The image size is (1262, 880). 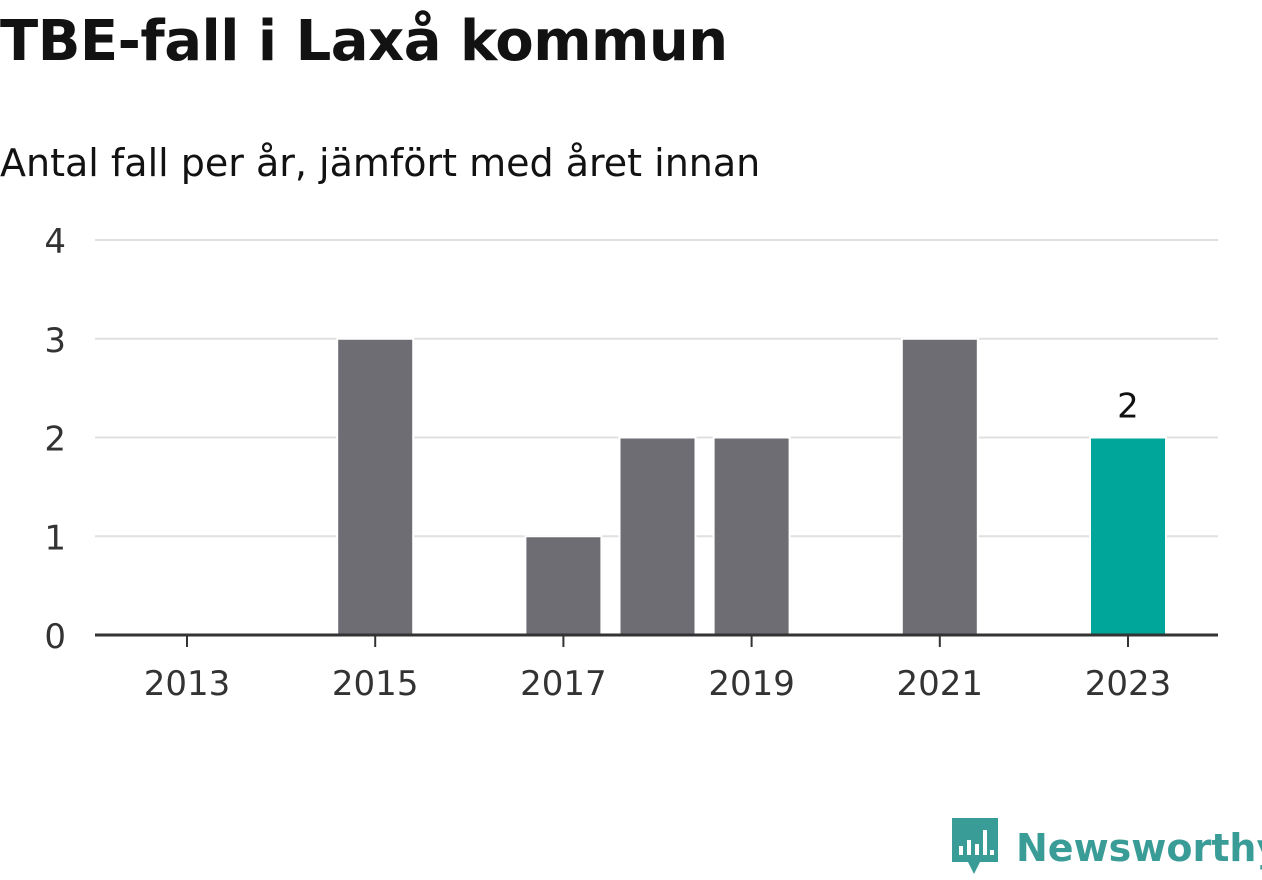 I want to click on y-tick-label: 3, so click(x=55, y=341).